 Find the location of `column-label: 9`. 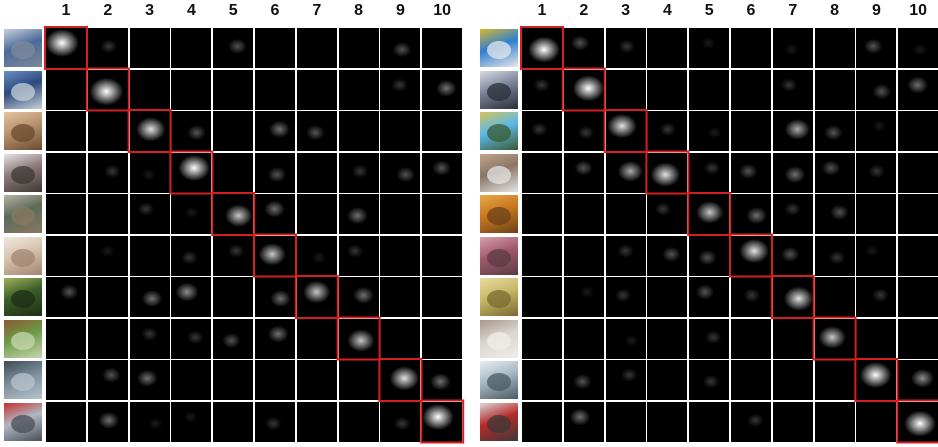

column-label: 9 is located at coordinates (876, 10).